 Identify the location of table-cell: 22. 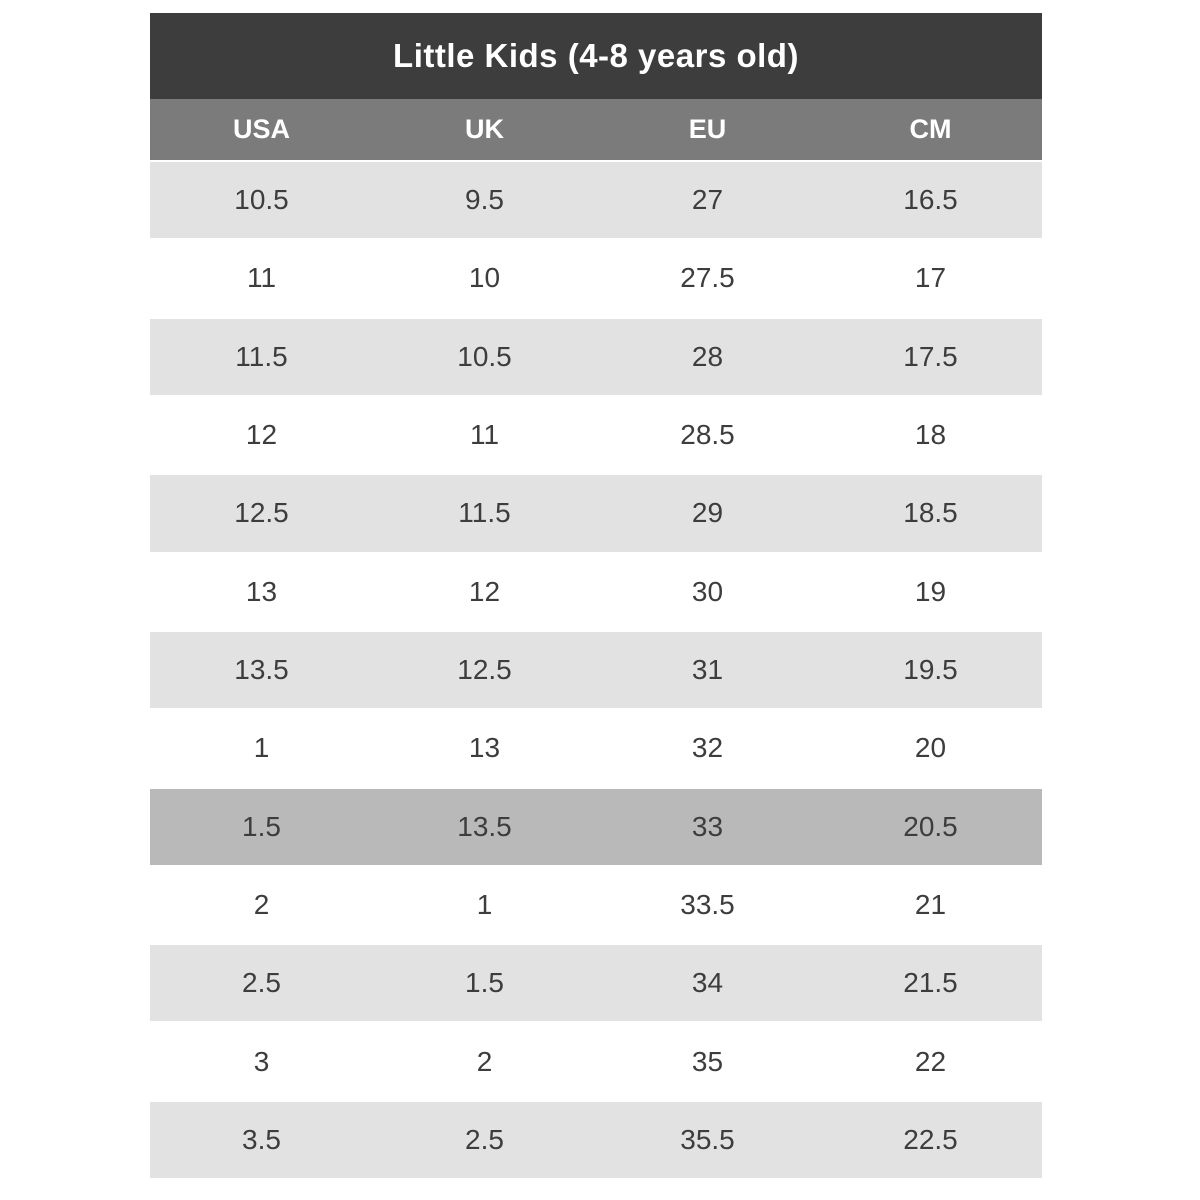
(930, 1061).